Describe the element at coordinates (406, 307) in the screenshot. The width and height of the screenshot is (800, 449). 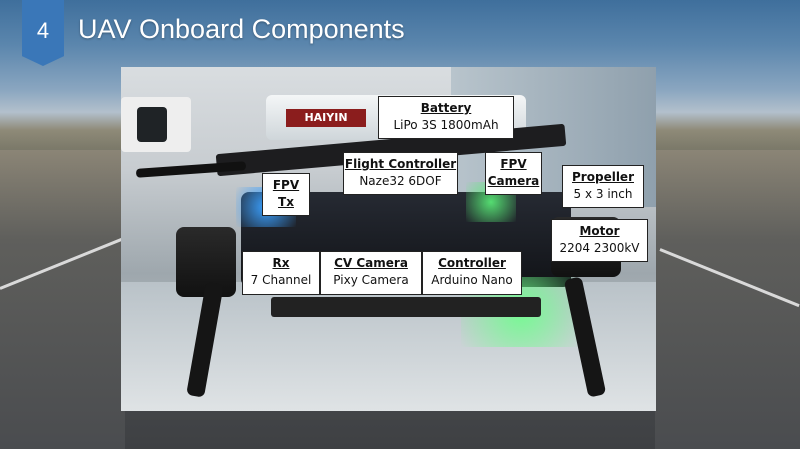
I see `photo-bottom-plate` at that location.